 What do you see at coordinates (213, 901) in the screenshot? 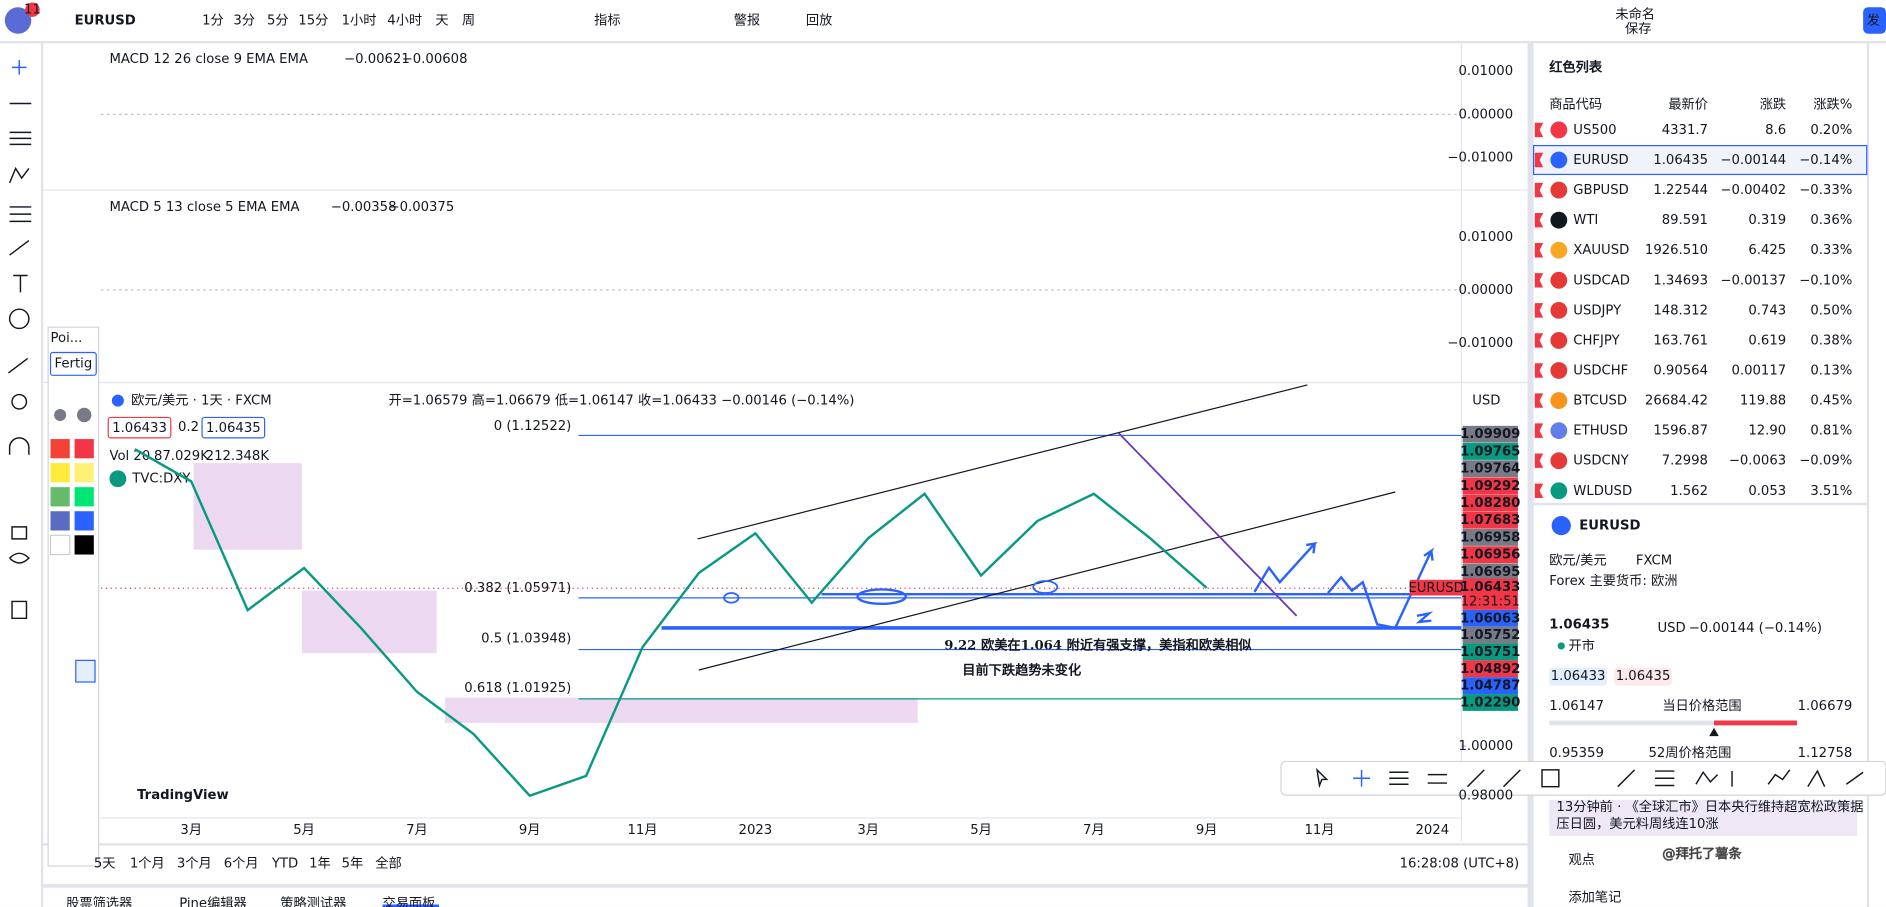
I see `bottom-tab: Pine编辑器` at bounding box center [213, 901].